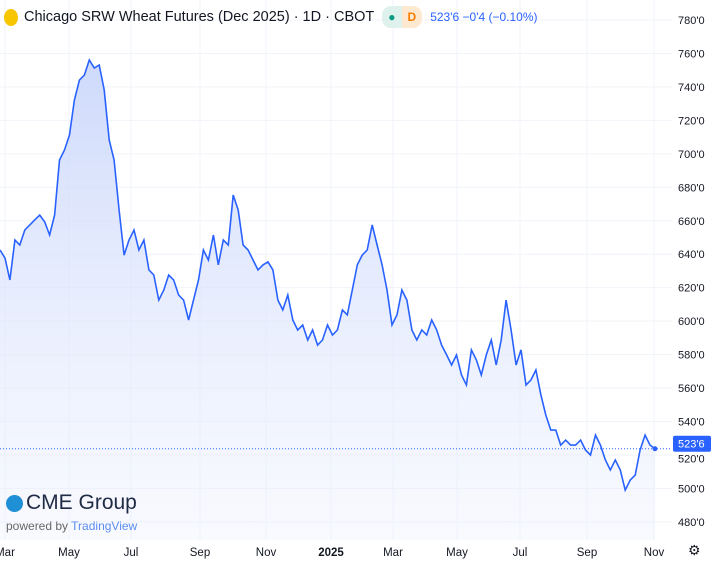  What do you see at coordinates (691, 222) in the screenshot?
I see `y-tick-label: 660'0` at bounding box center [691, 222].